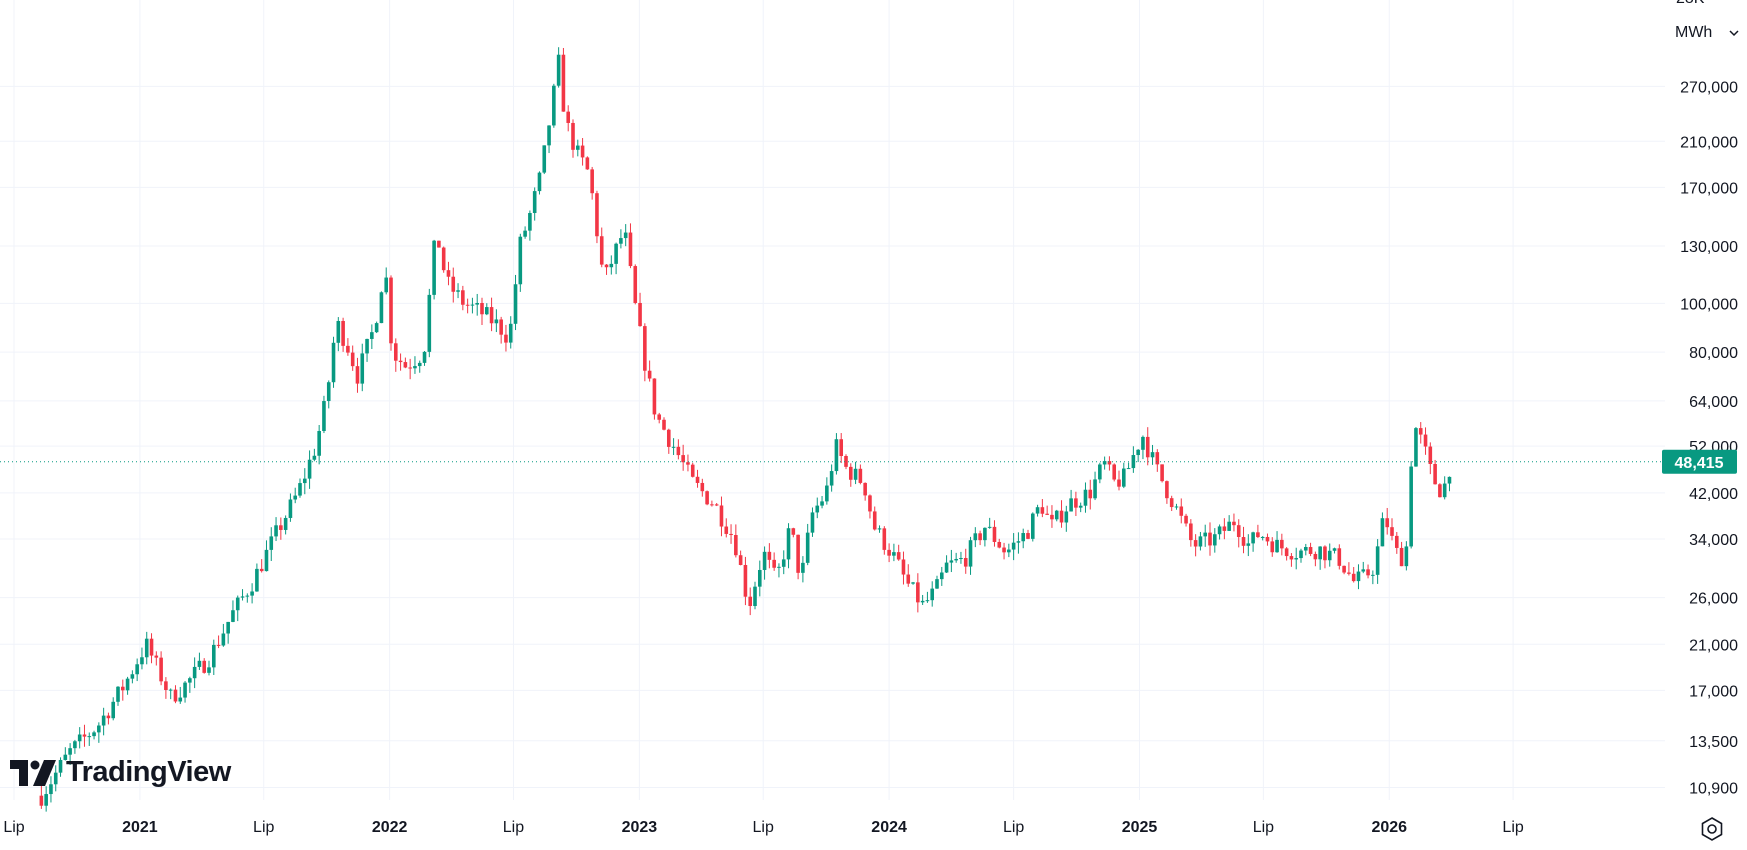 This screenshot has height=850, width=1747. I want to click on unit-selector: MWh, so click(1707, 33).